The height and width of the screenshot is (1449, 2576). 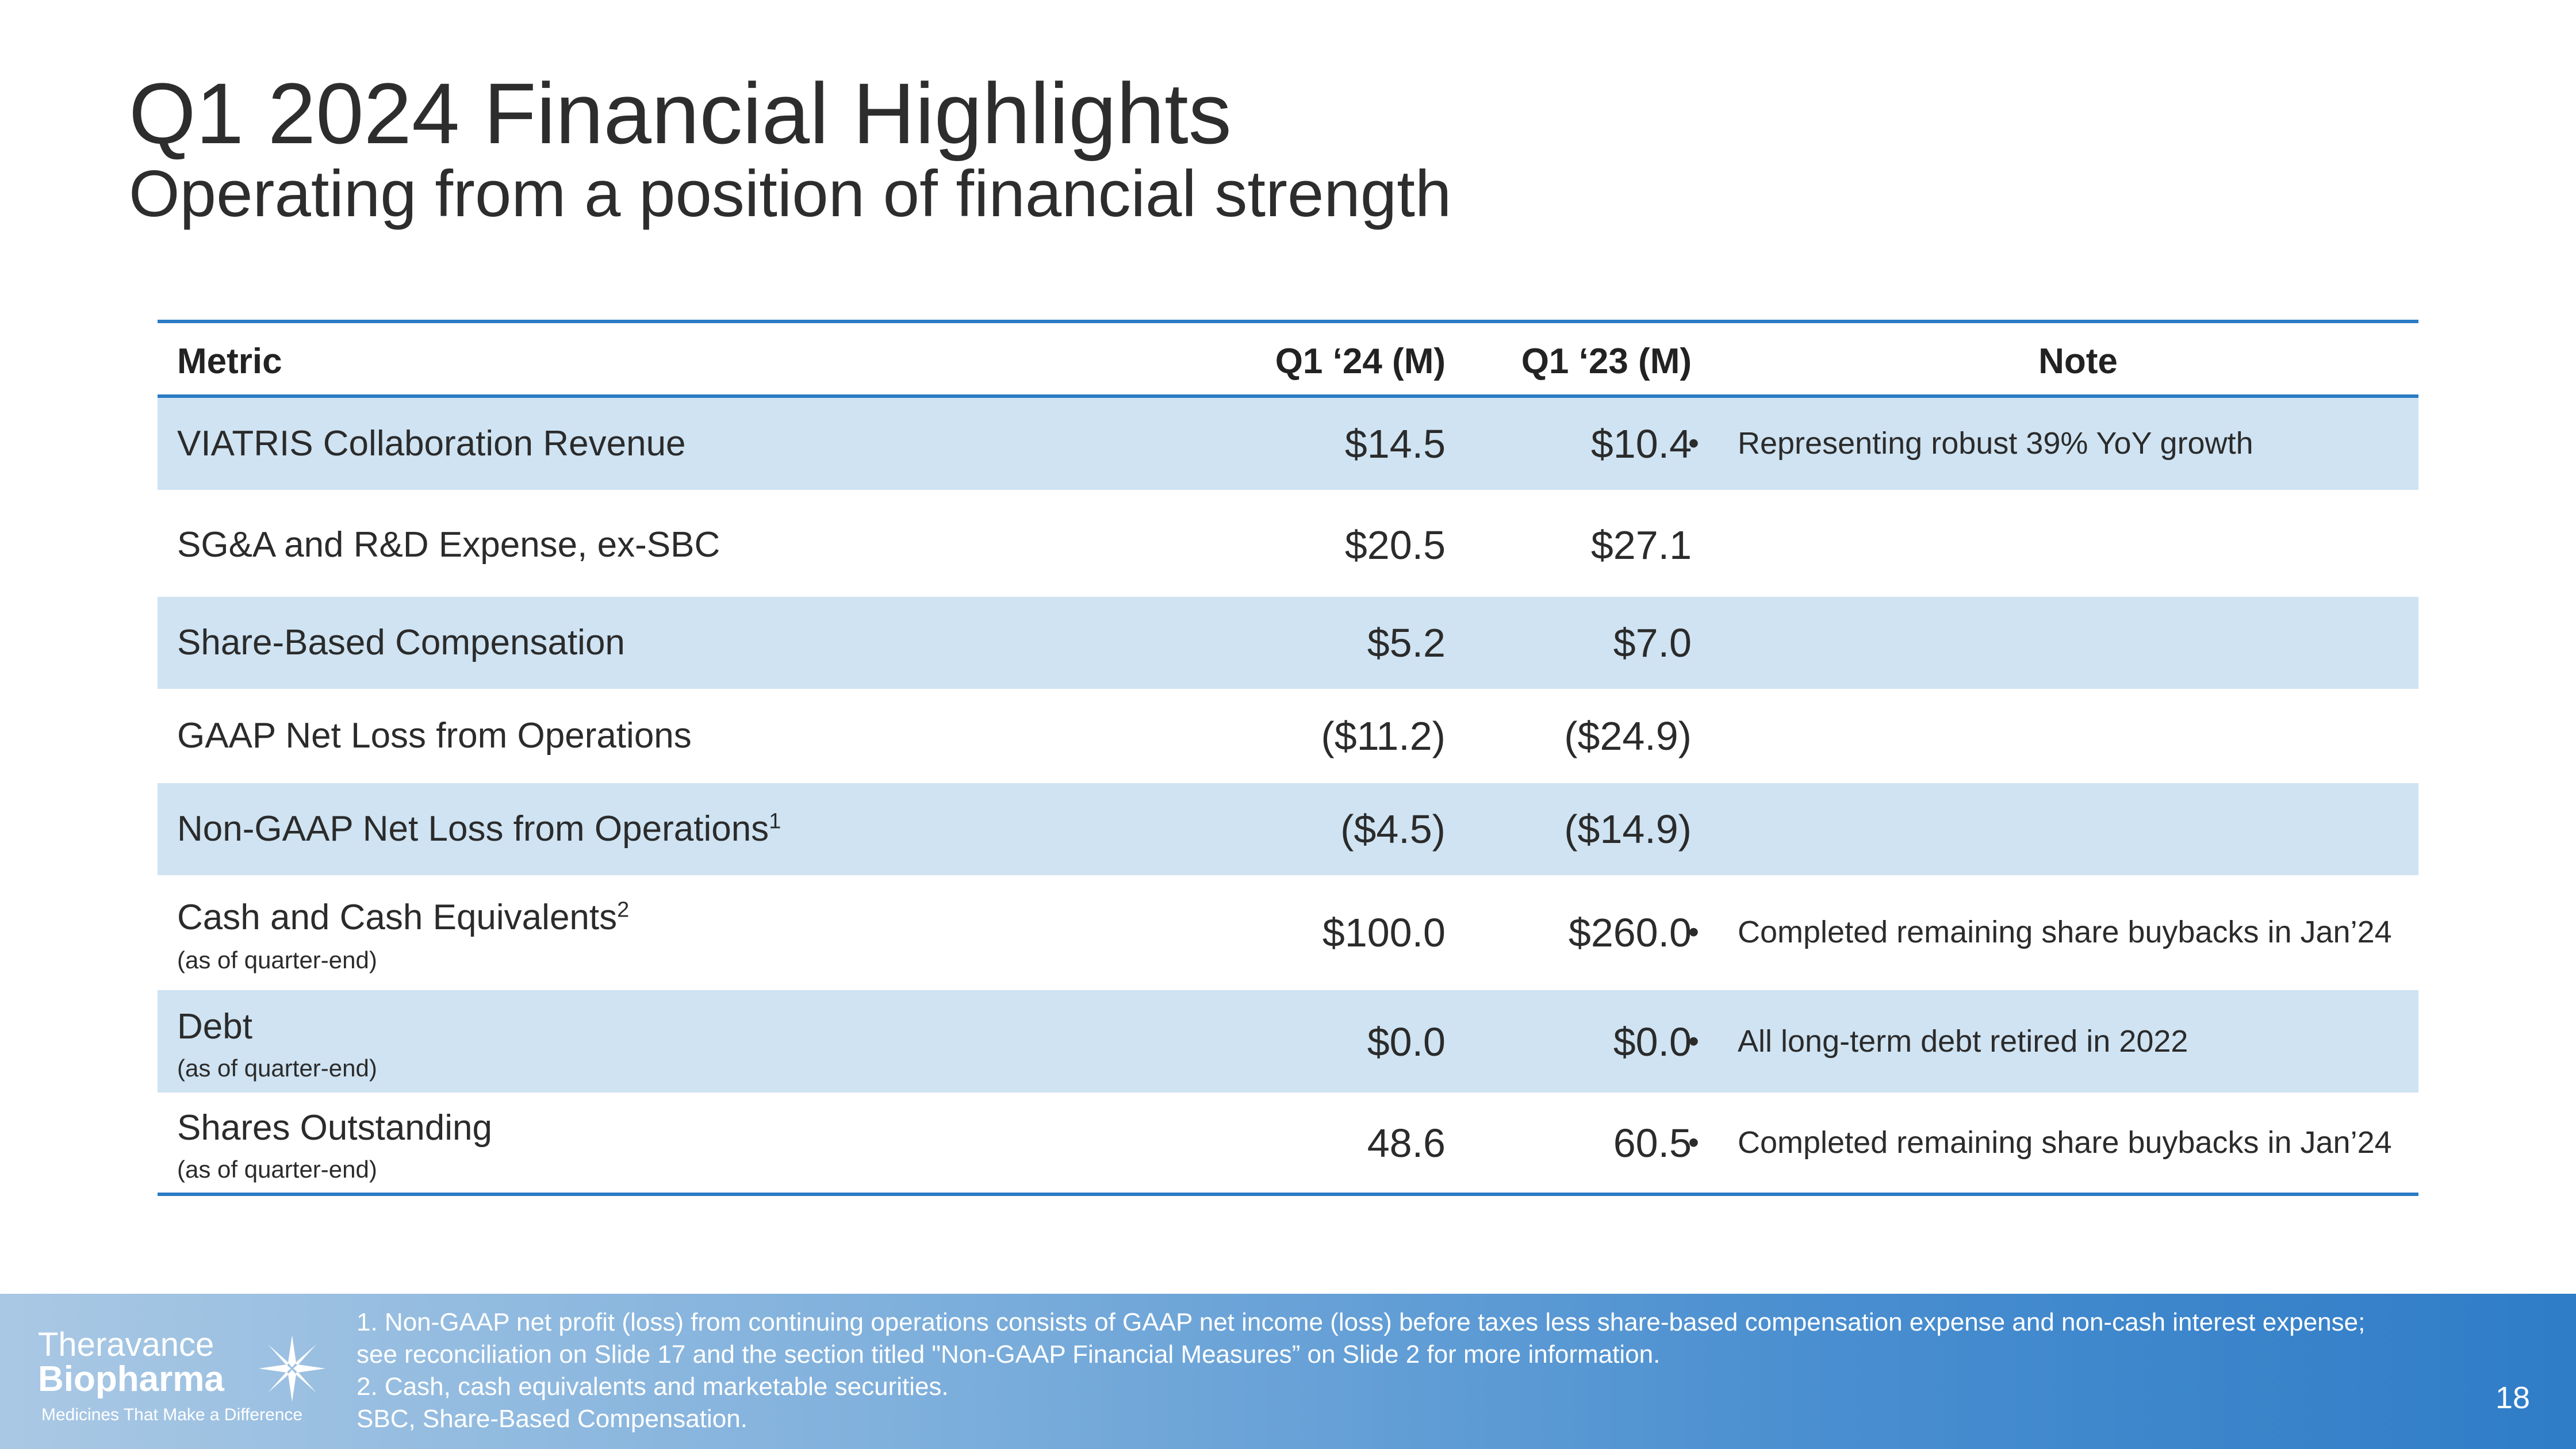 What do you see at coordinates (1606, 361) in the screenshot?
I see `header-q23: Q1 ‘23 (M)` at bounding box center [1606, 361].